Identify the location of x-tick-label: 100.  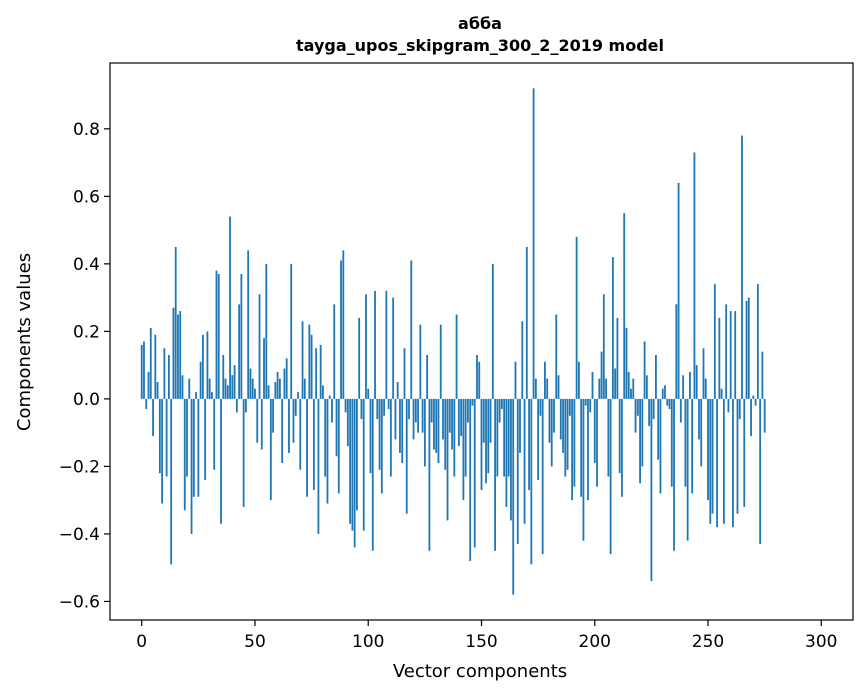
(368, 642).